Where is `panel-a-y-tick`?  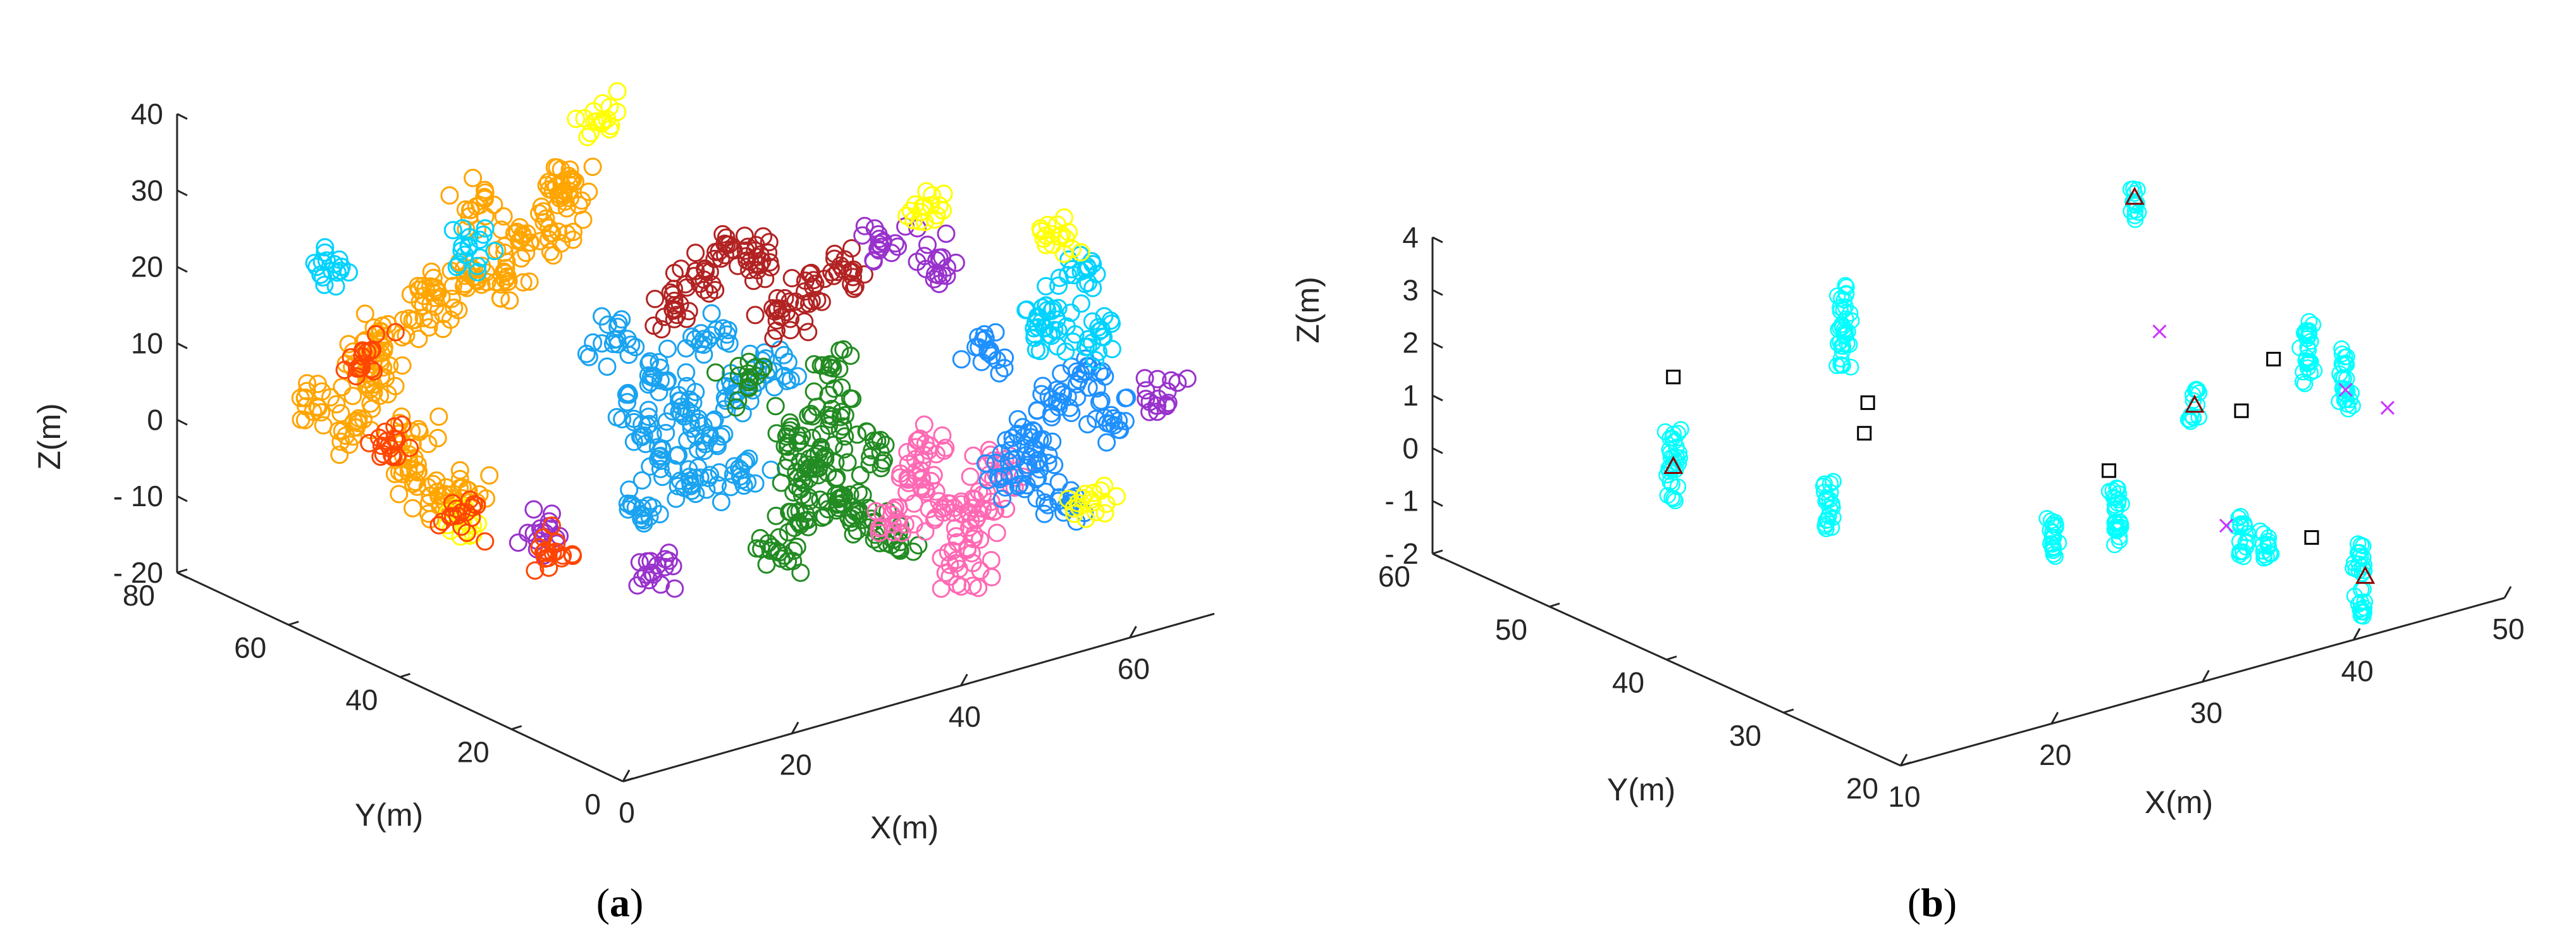 panel-a-y-tick is located at coordinates (293, 623).